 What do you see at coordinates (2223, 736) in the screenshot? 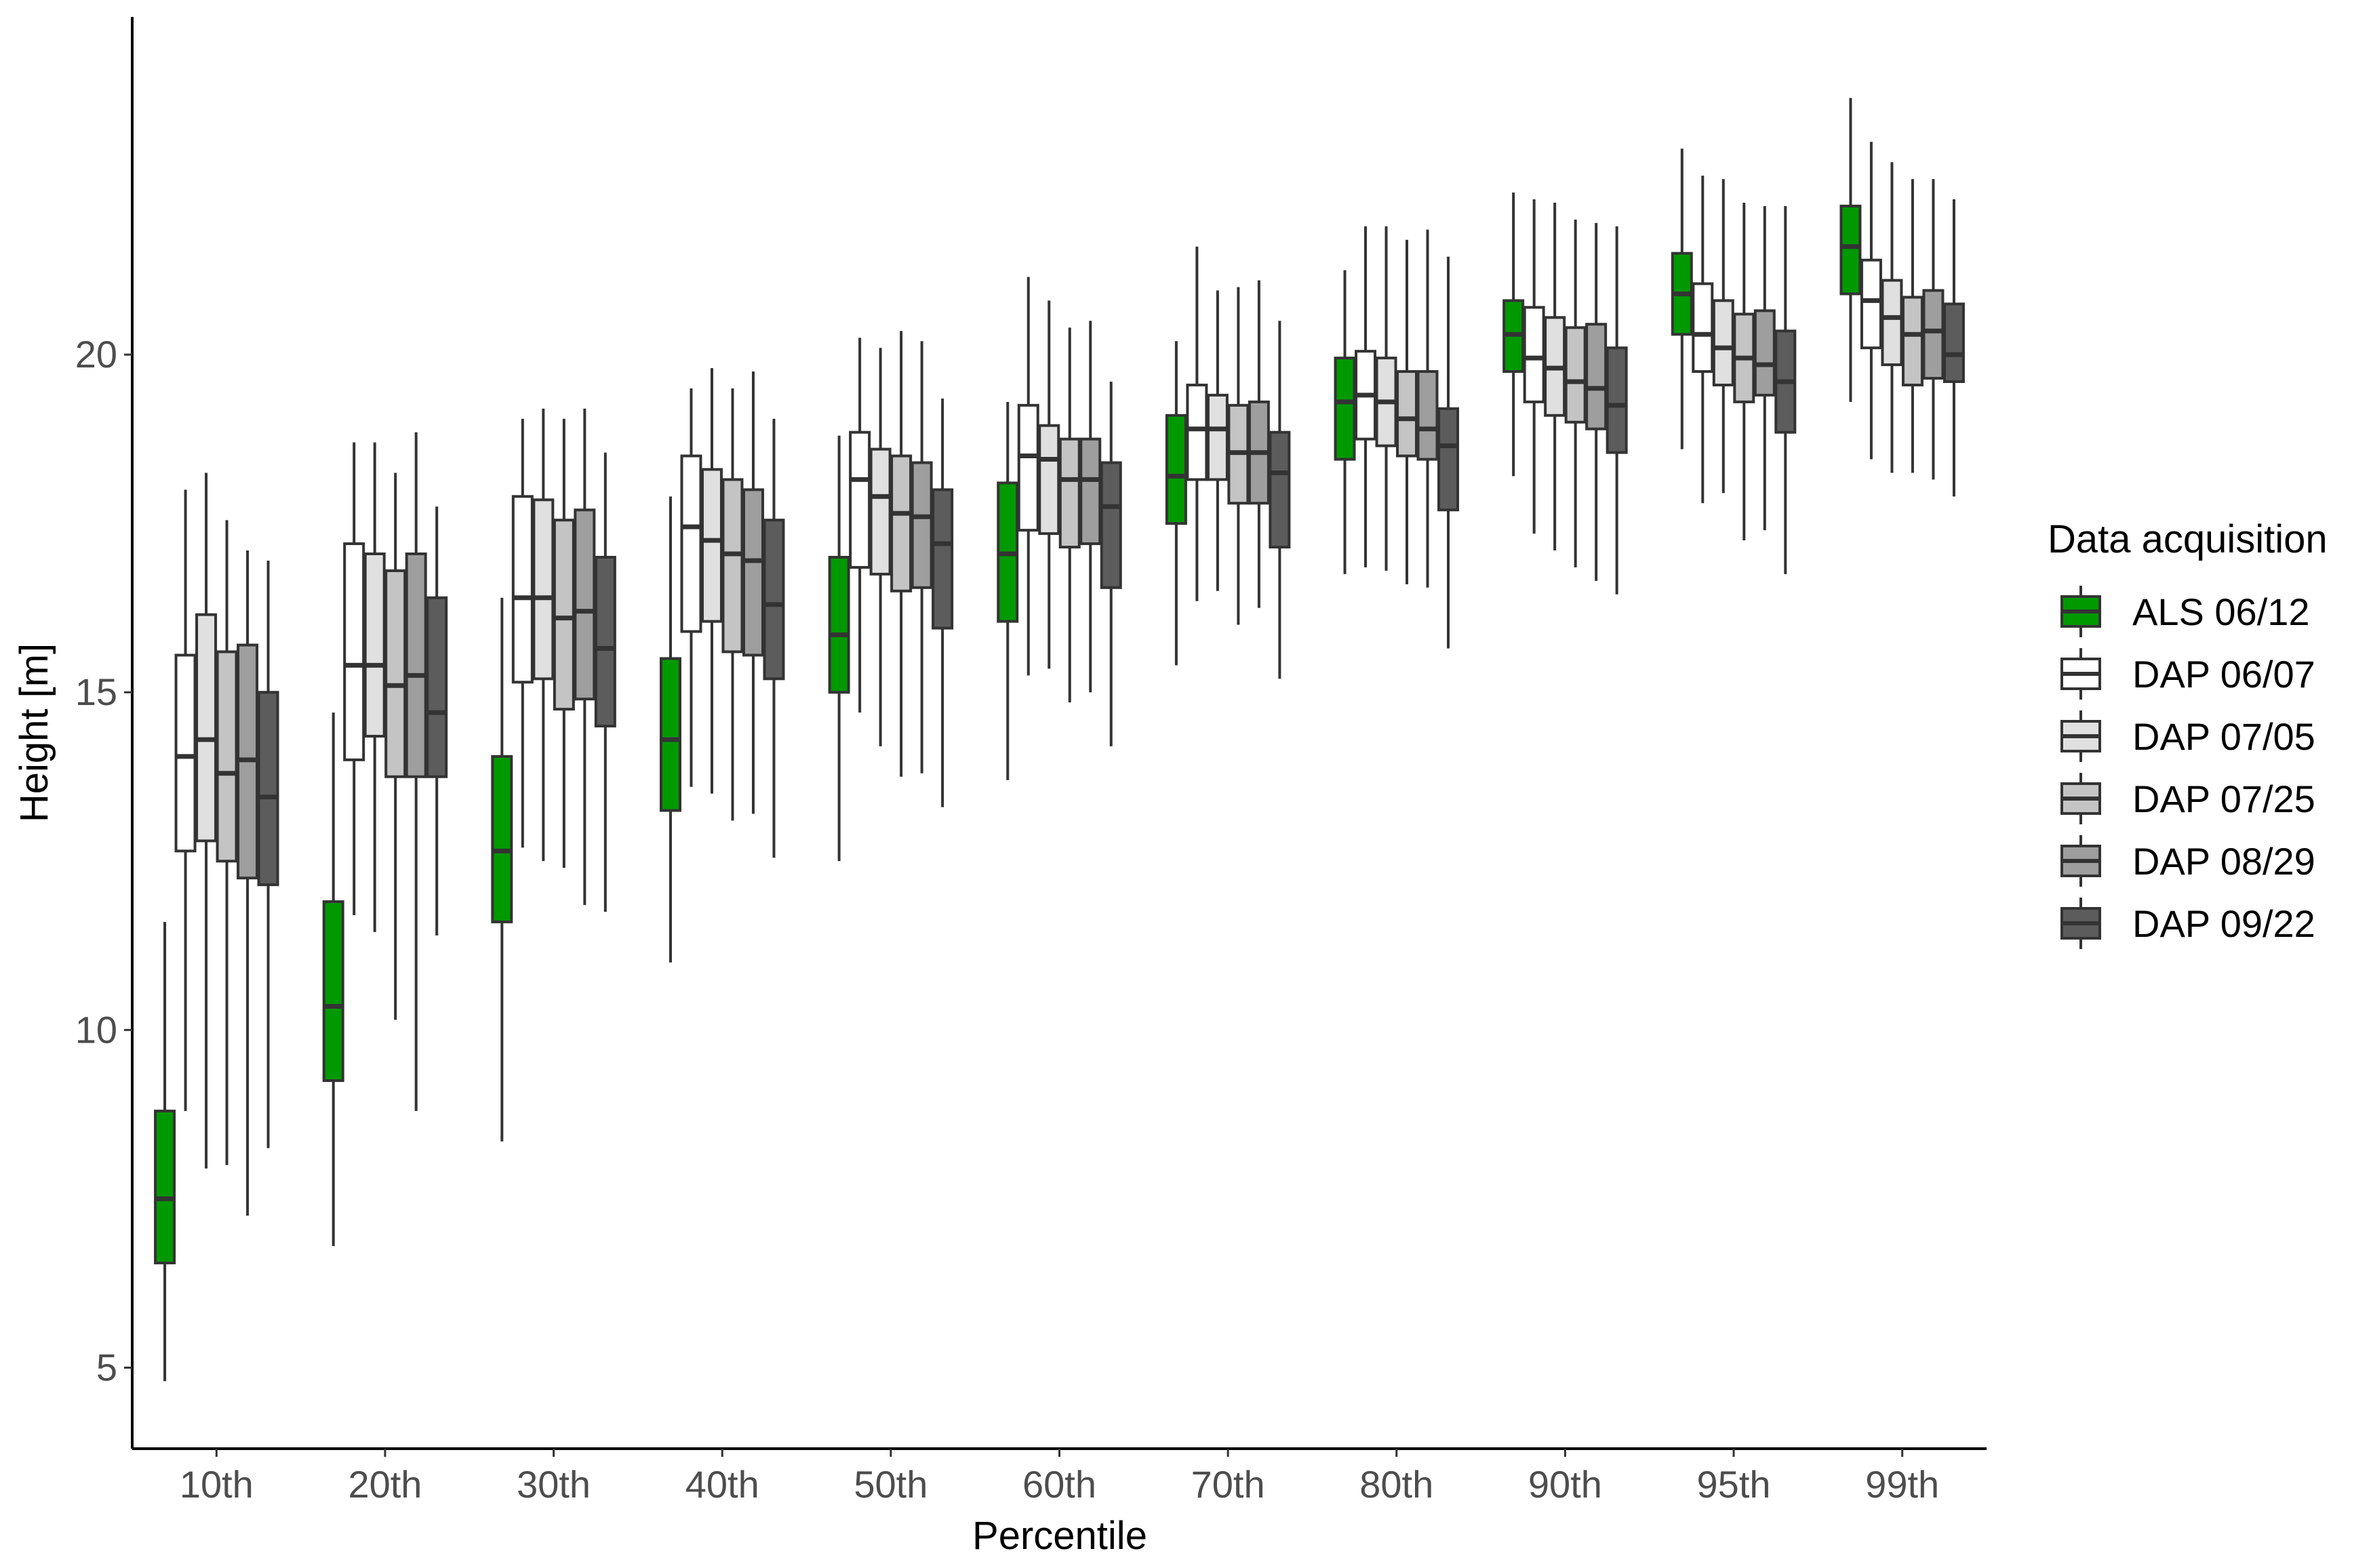
I see `legend-label: DAP 07/05` at bounding box center [2223, 736].